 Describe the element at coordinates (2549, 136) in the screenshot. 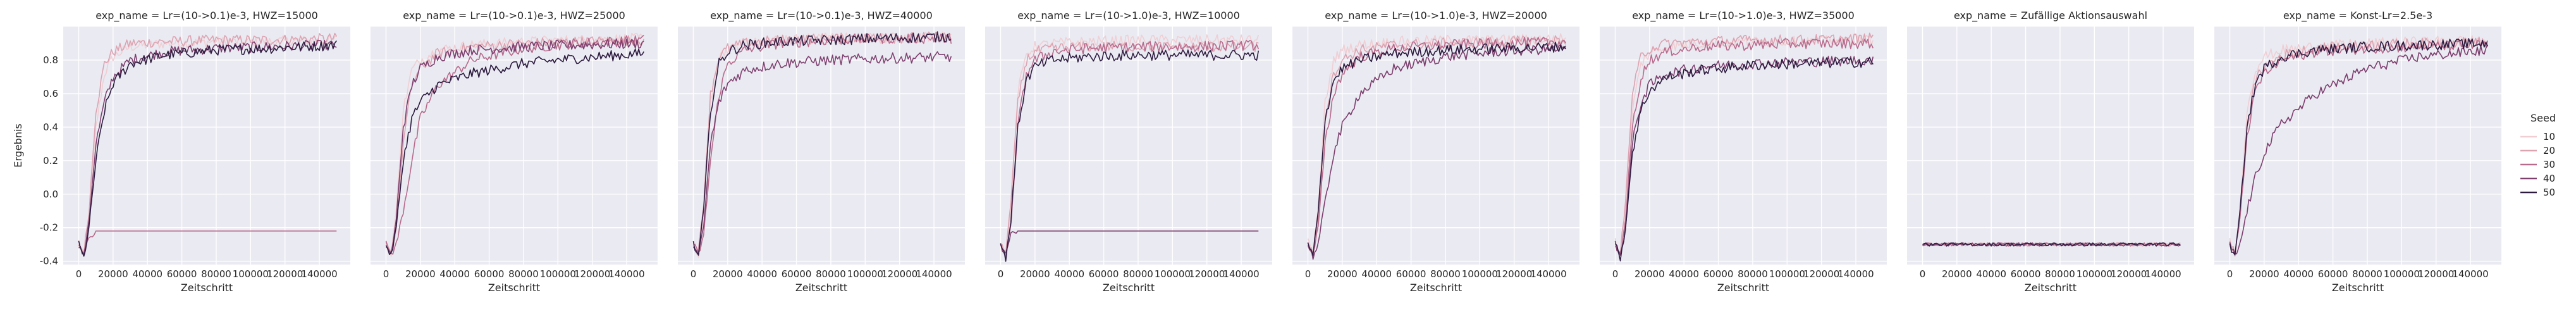

I see `legend-label: 10` at that location.